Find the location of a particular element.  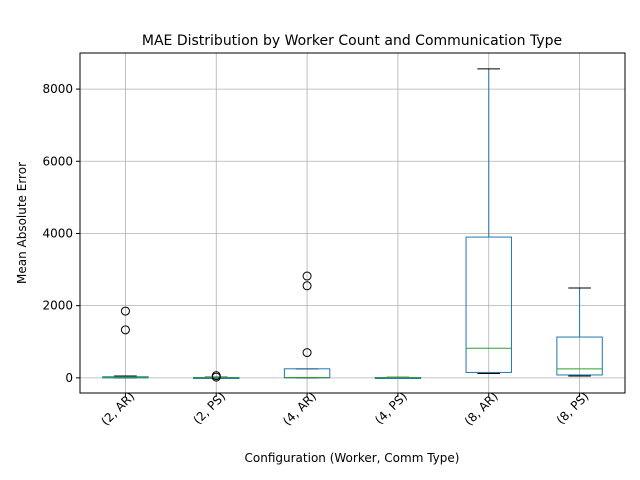

y-tick-label: 2000 is located at coordinates (57, 306).